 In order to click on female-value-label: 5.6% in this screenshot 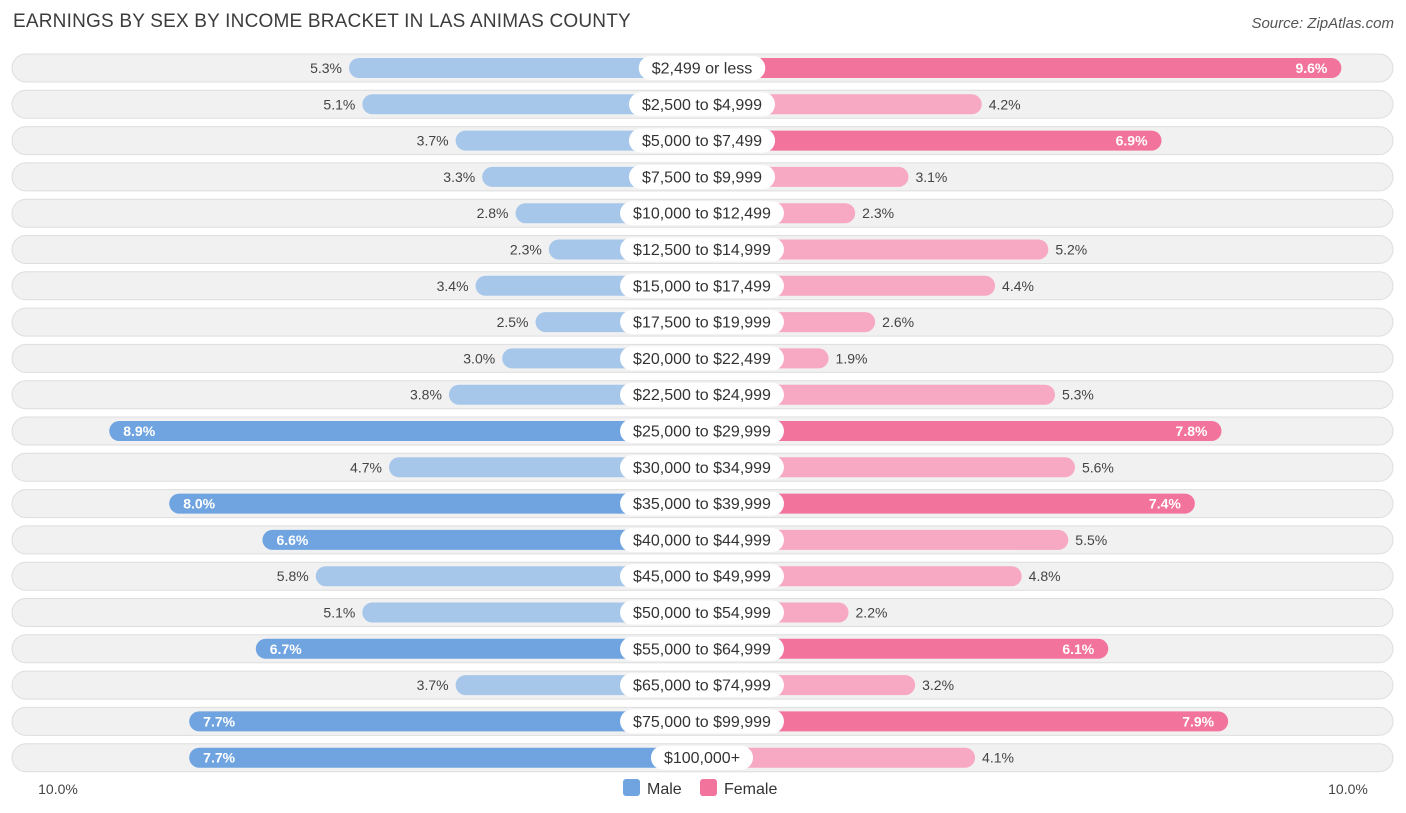, I will do `click(1098, 467)`.